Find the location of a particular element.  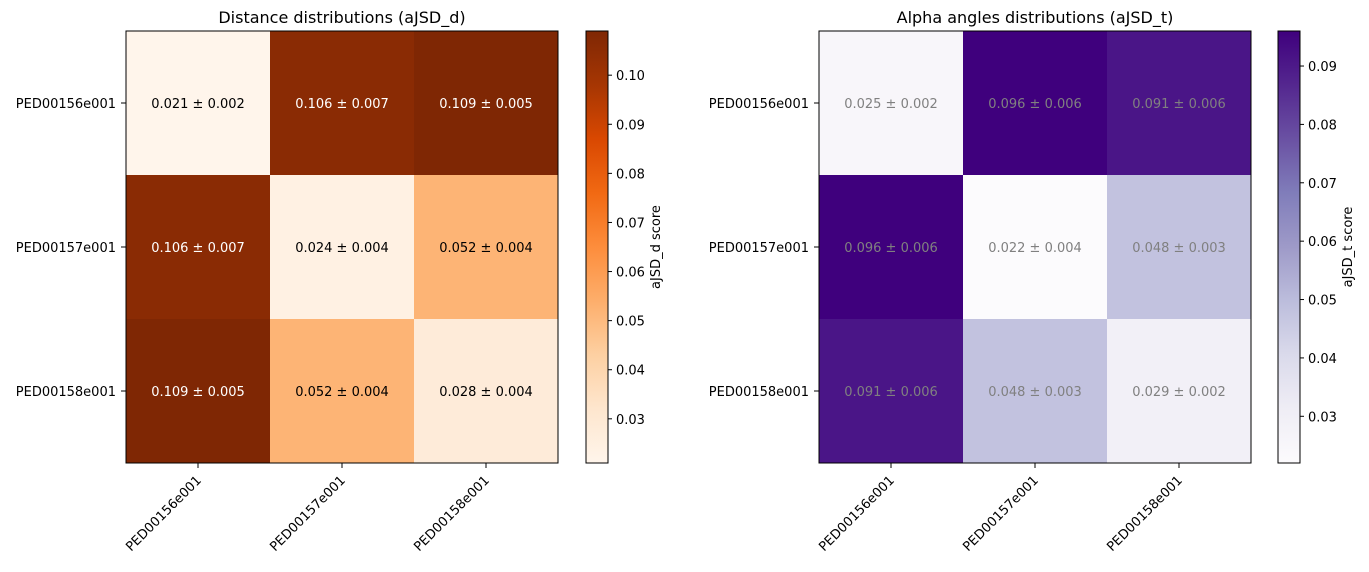

cell-label: 0.029 ± 0.002 is located at coordinates (1179, 392).